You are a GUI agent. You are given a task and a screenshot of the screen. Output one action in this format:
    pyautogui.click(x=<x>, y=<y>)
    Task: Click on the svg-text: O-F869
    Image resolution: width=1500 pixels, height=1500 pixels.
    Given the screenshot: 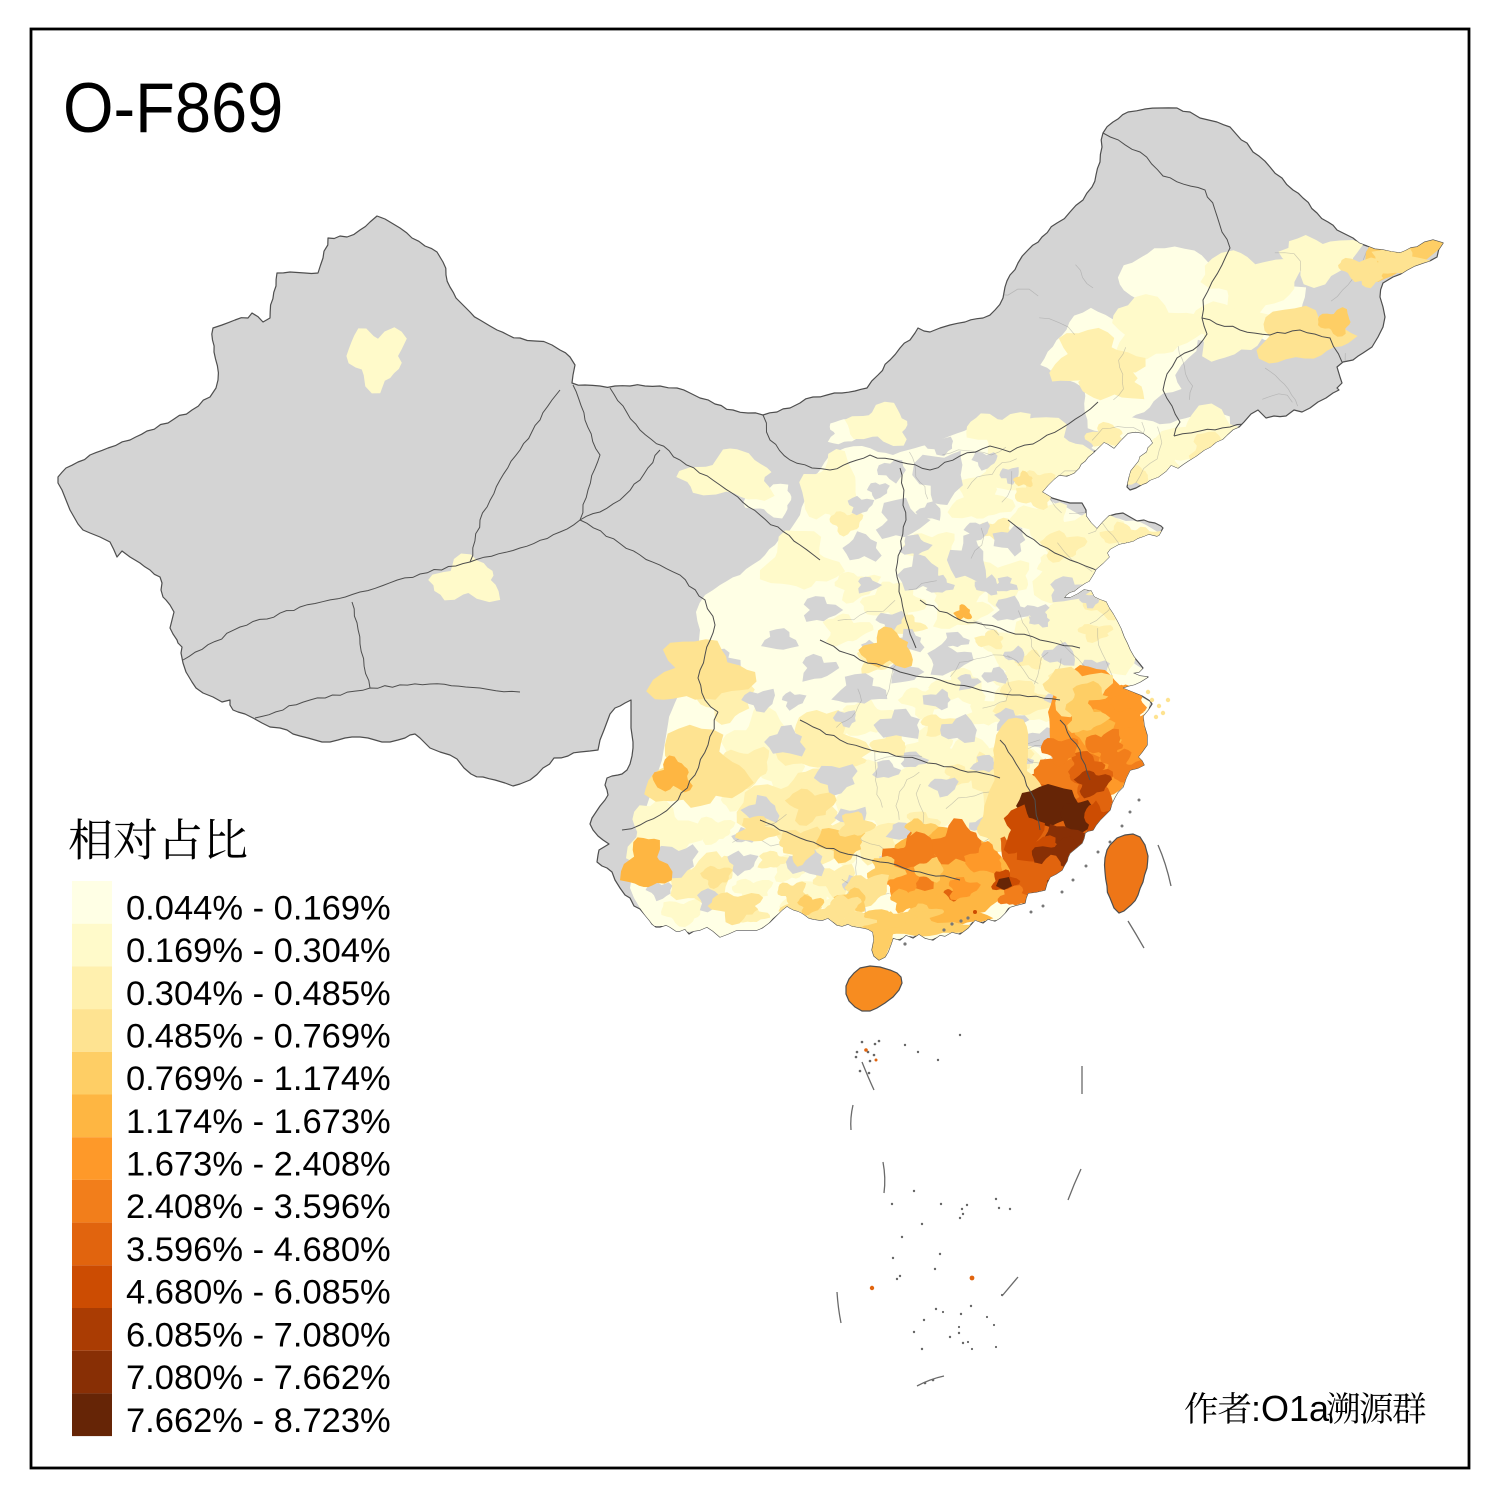 What is the action you would take?
    pyautogui.click(x=173, y=107)
    